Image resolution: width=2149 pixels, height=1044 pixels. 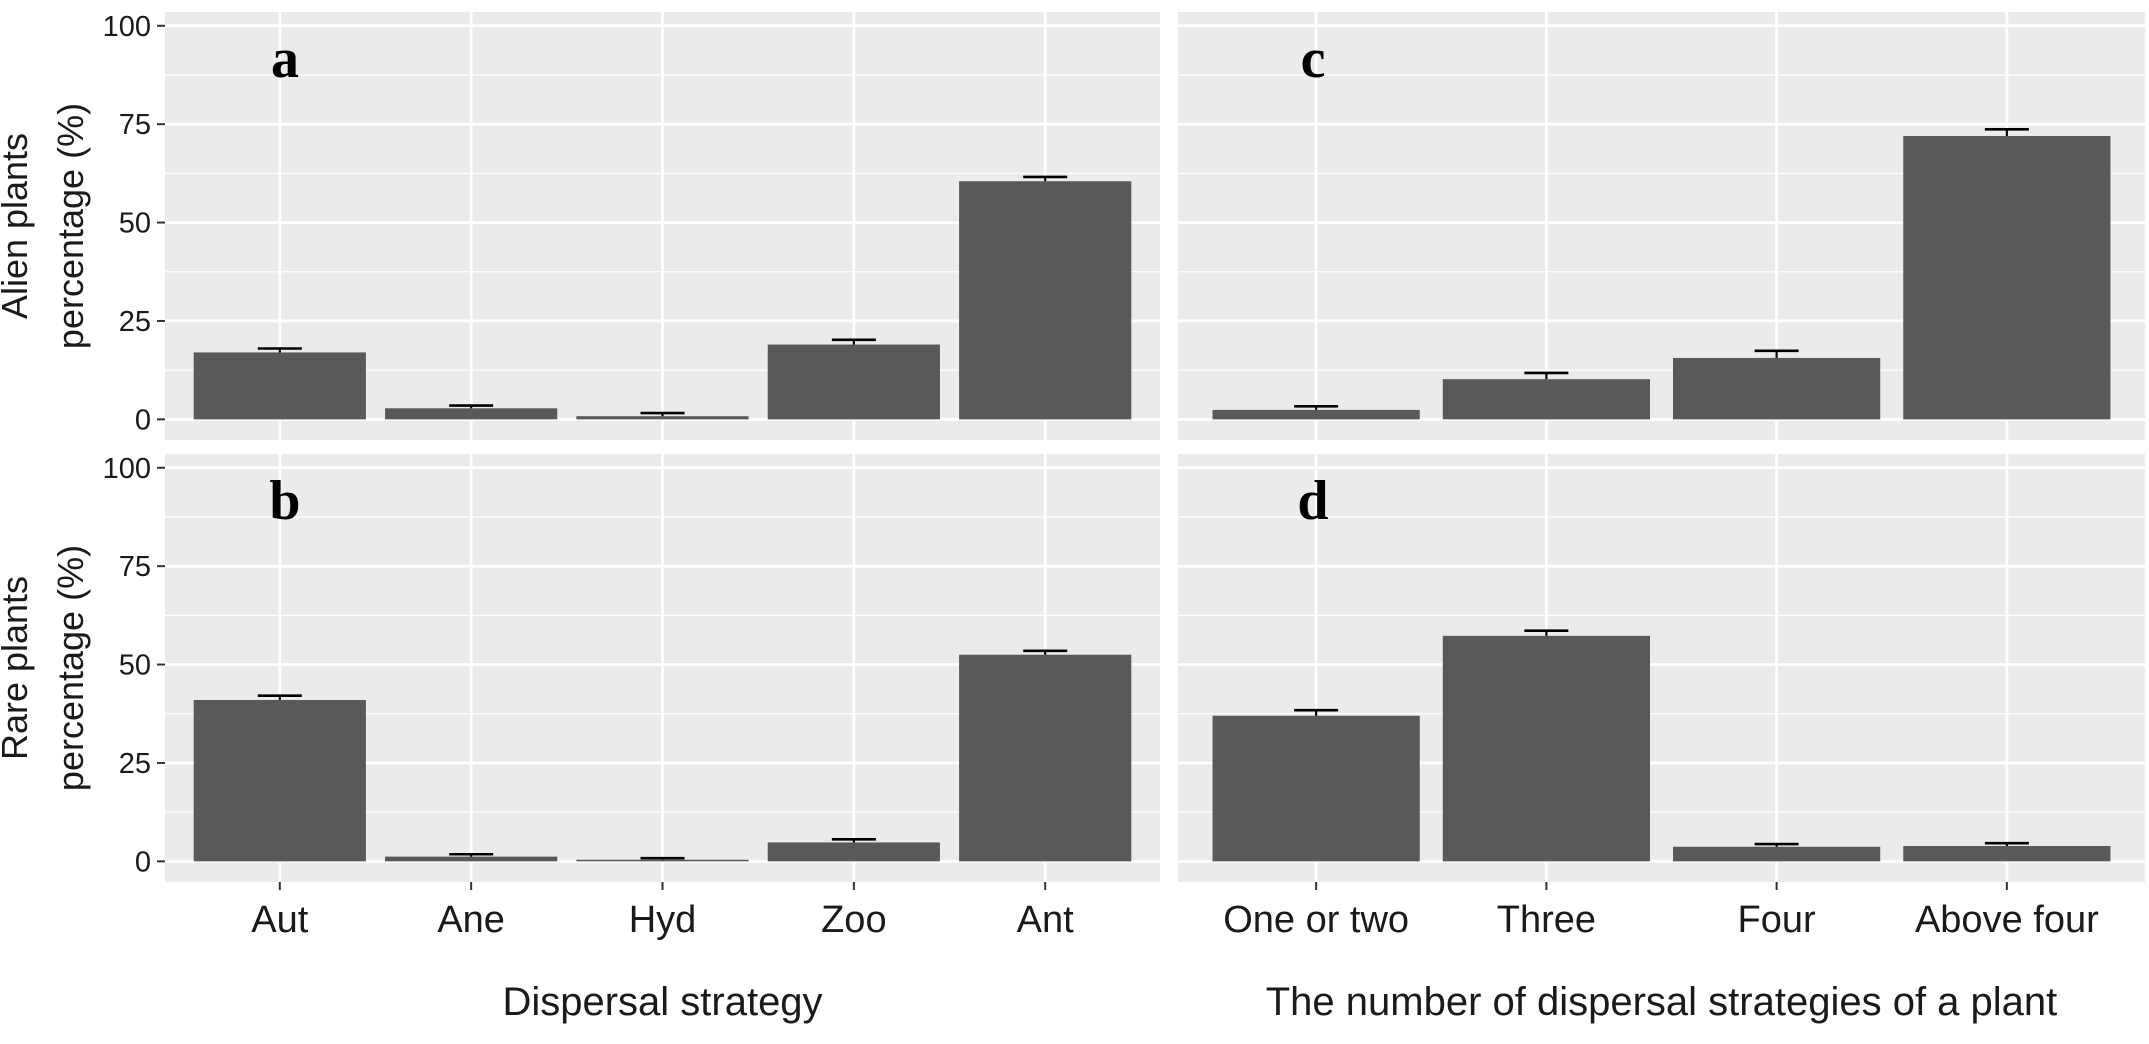 What do you see at coordinates (471, 920) in the screenshot?
I see `x-tick-label: Ane` at bounding box center [471, 920].